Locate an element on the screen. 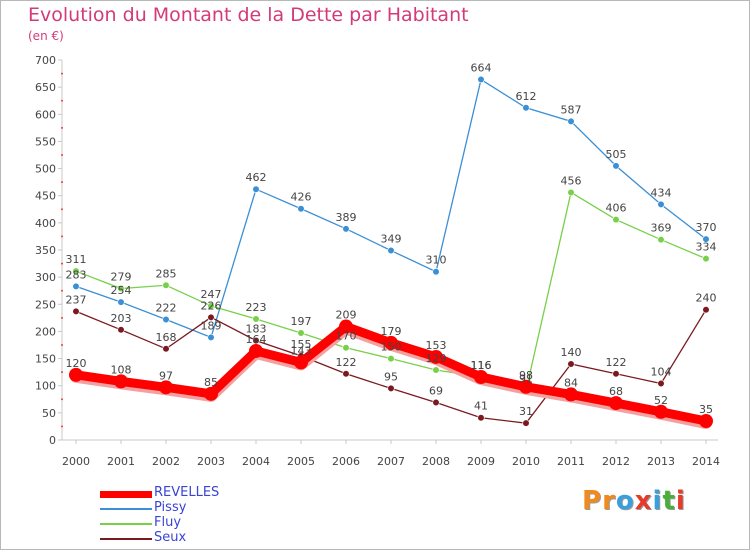 The width and height of the screenshot is (750, 550). data-label-revelles: 108 is located at coordinates (121, 369).